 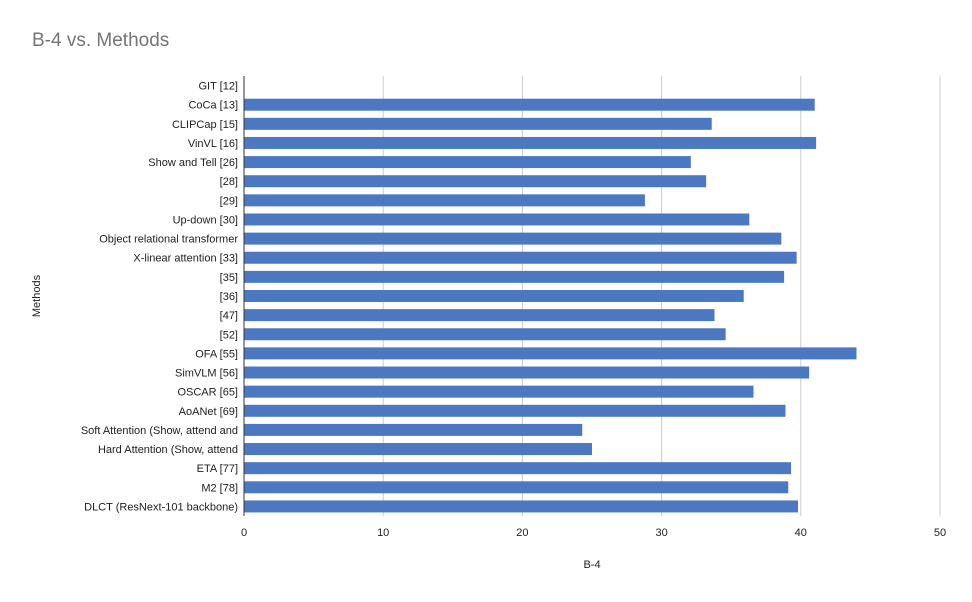 What do you see at coordinates (185, 259) in the screenshot?
I see `category-label: X-linear attention [33]` at bounding box center [185, 259].